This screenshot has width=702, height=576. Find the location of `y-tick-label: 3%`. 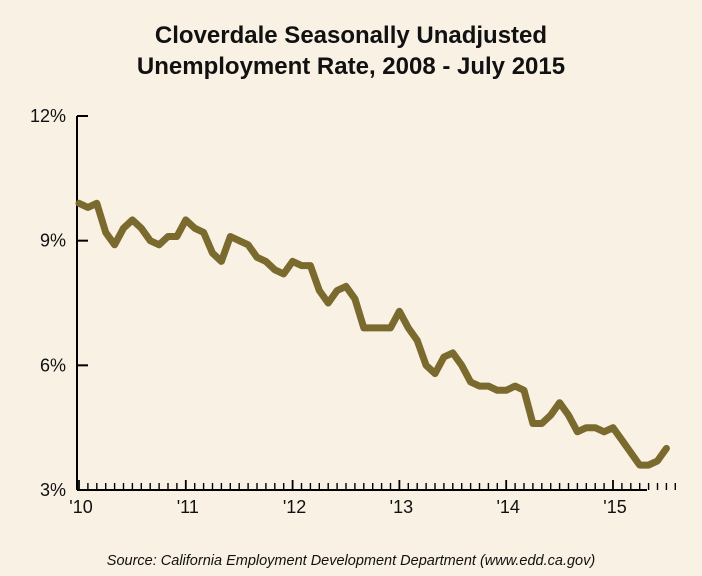

y-tick-label: 3% is located at coordinates (53, 490).